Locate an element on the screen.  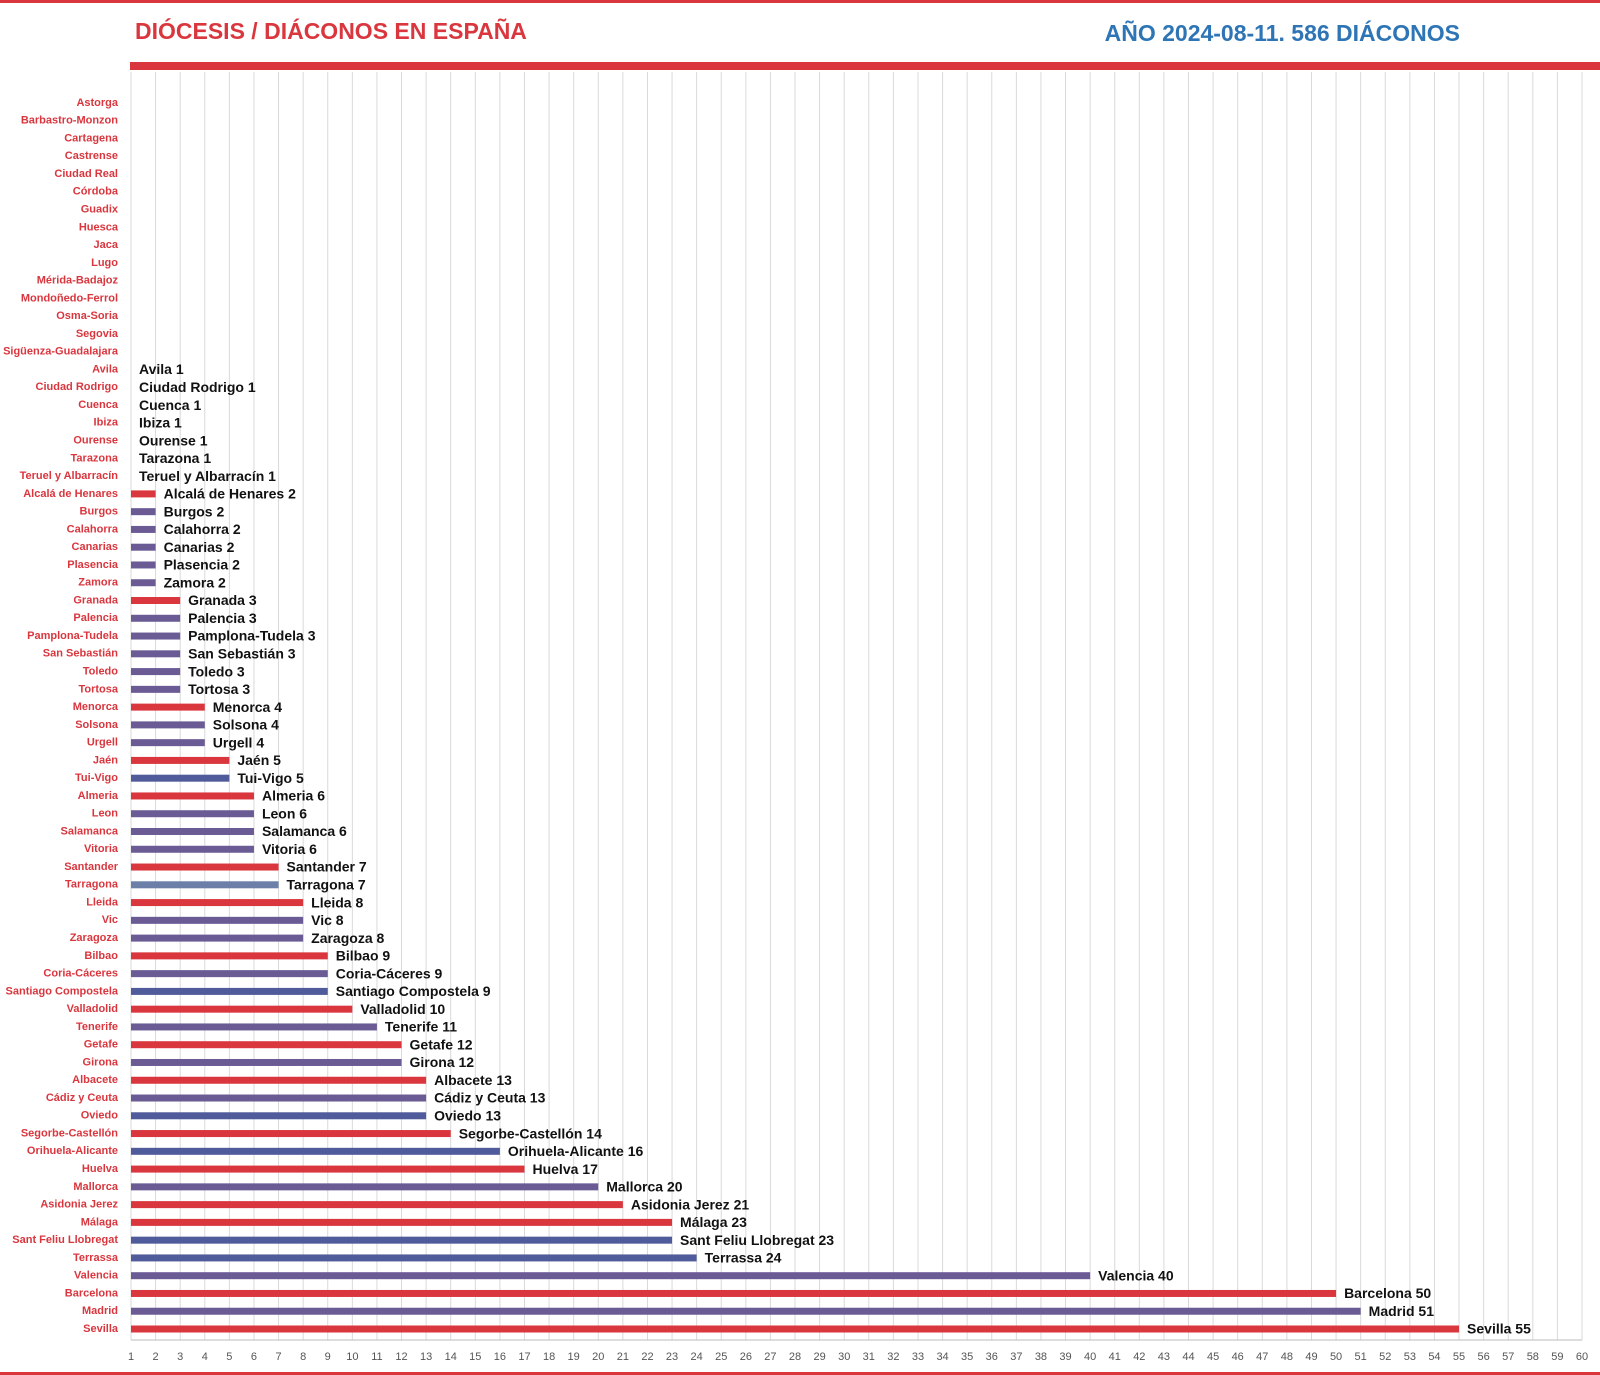
value-label: Almeria 6 is located at coordinates (293, 796).